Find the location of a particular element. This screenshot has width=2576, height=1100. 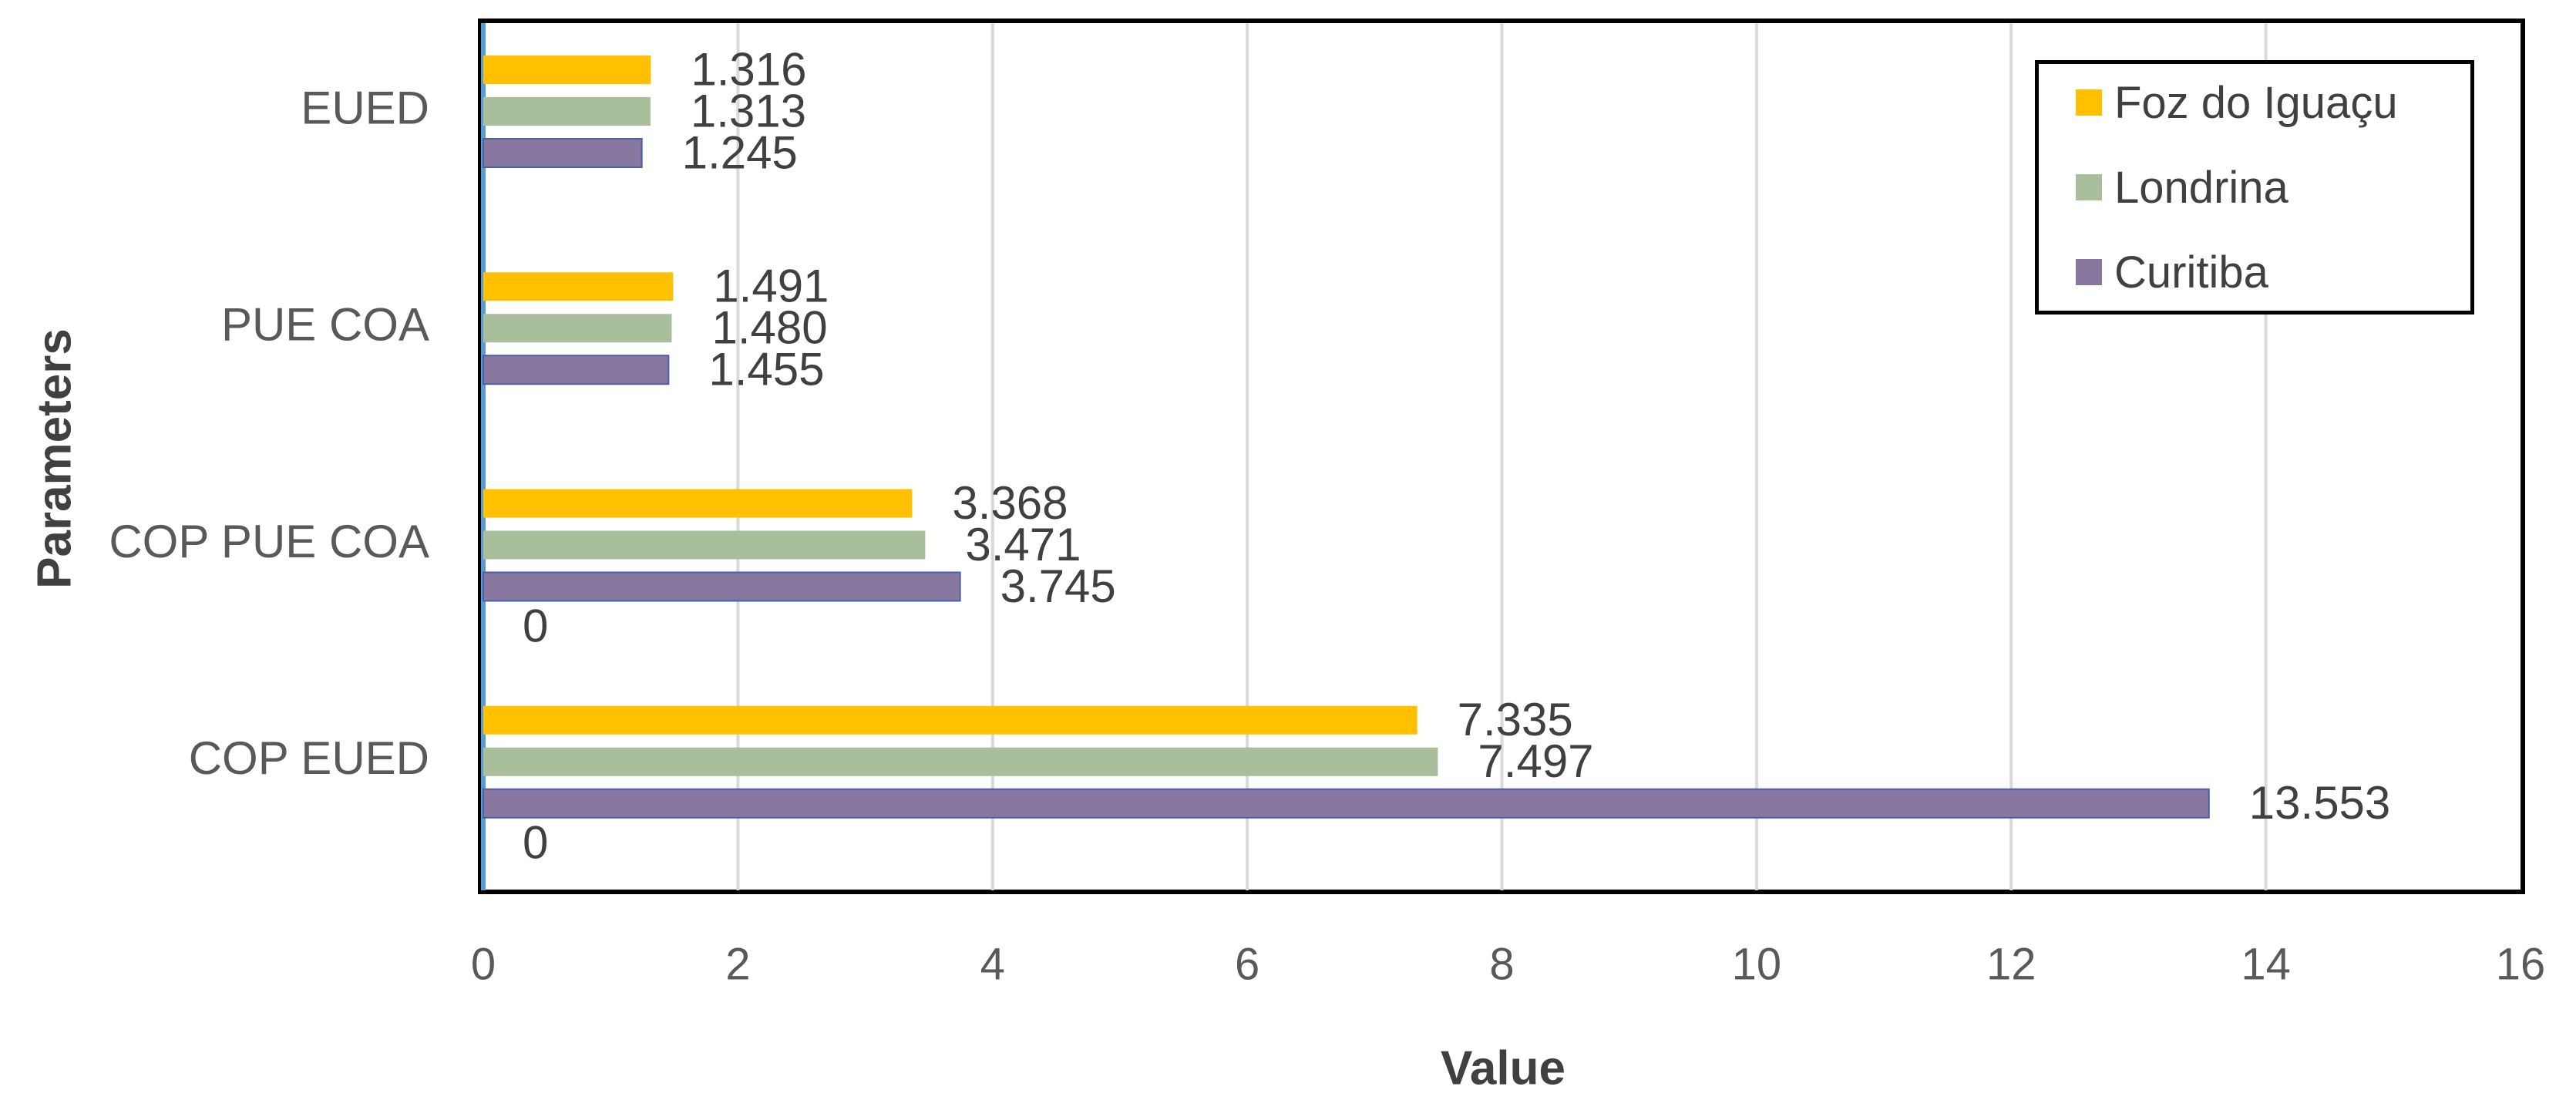

legend-item: Foz do Iguaçu is located at coordinates (2237, 102).